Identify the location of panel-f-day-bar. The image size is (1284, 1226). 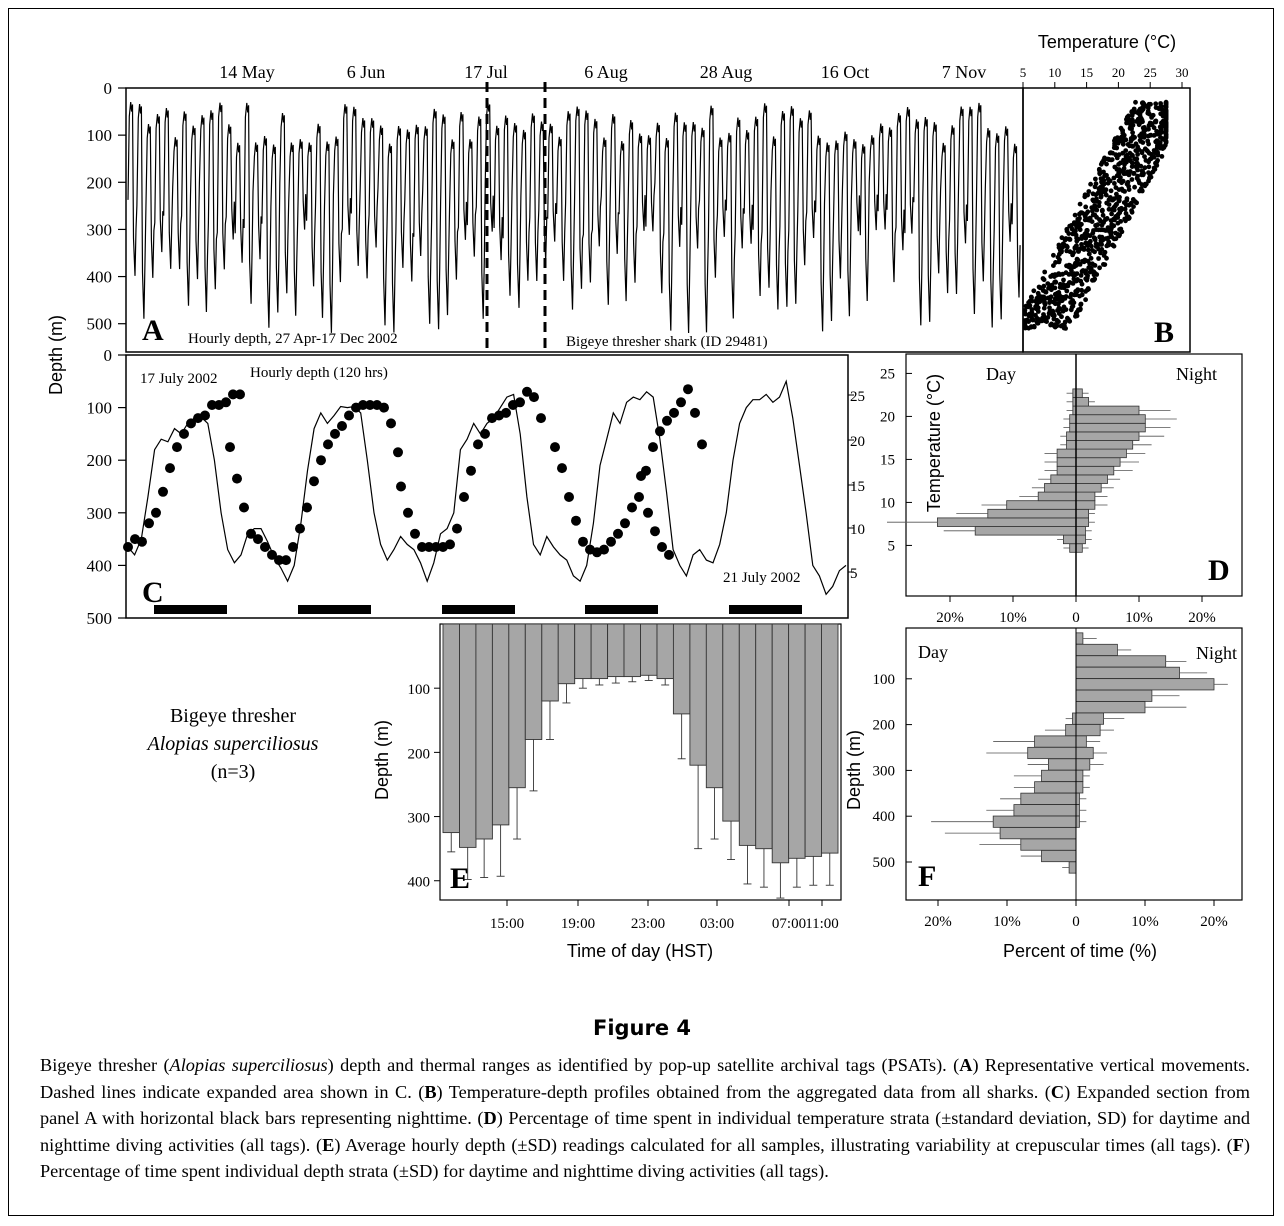
(1062, 764).